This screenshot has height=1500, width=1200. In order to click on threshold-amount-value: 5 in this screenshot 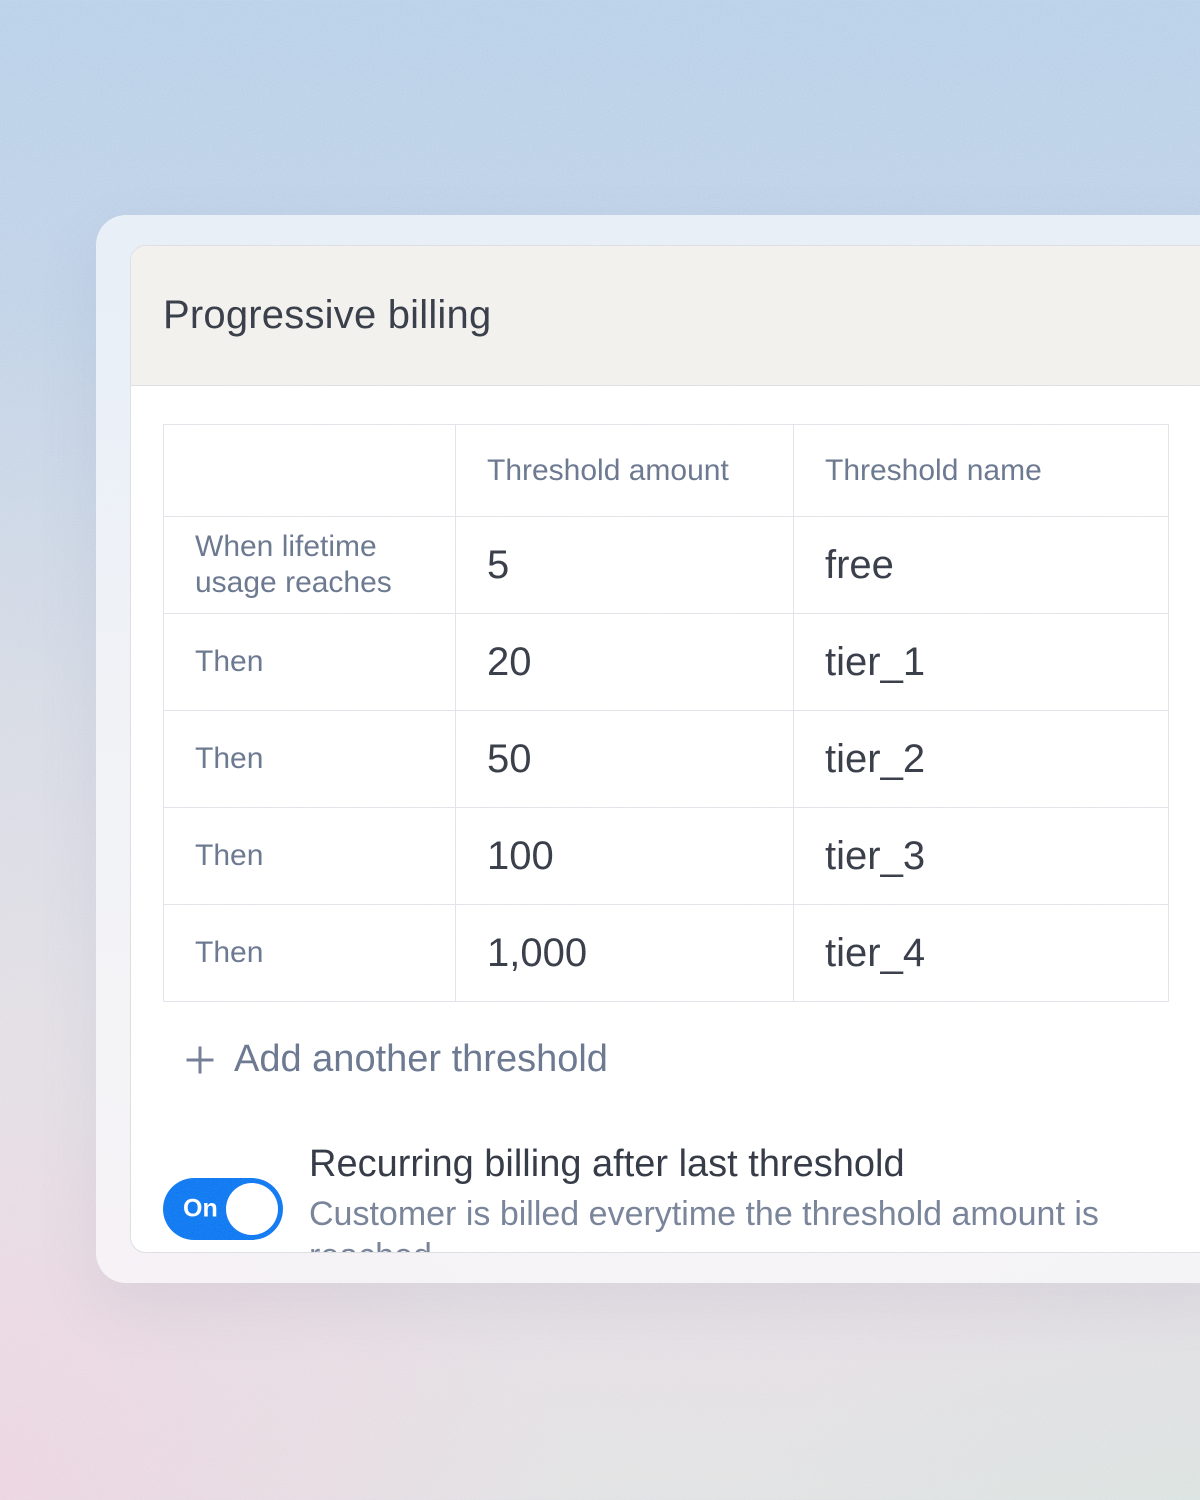, I will do `click(624, 565)`.